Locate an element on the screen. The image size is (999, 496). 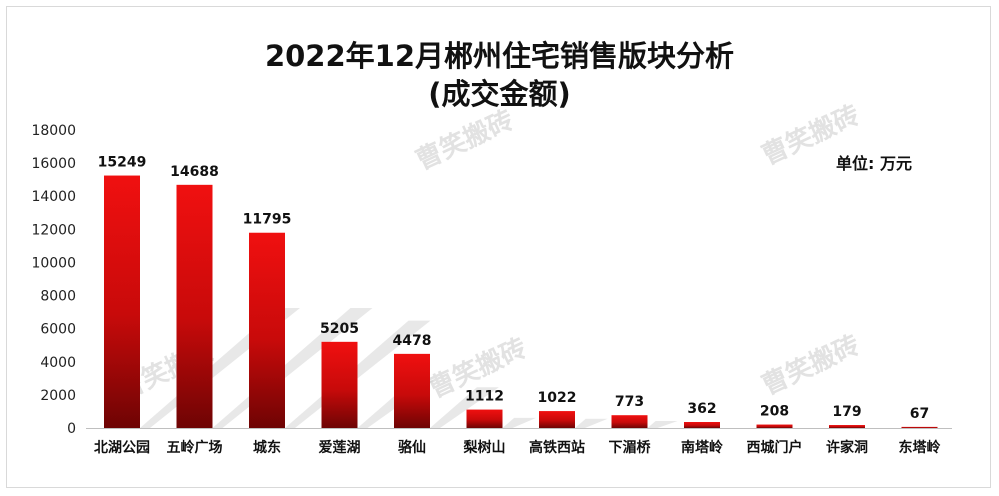
data-label: 11795 is located at coordinates (267, 220).